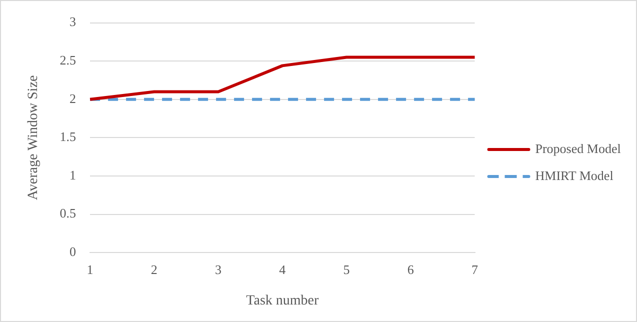 This screenshot has width=637, height=322. I want to click on y-tick-label: 0.5, so click(68, 213).